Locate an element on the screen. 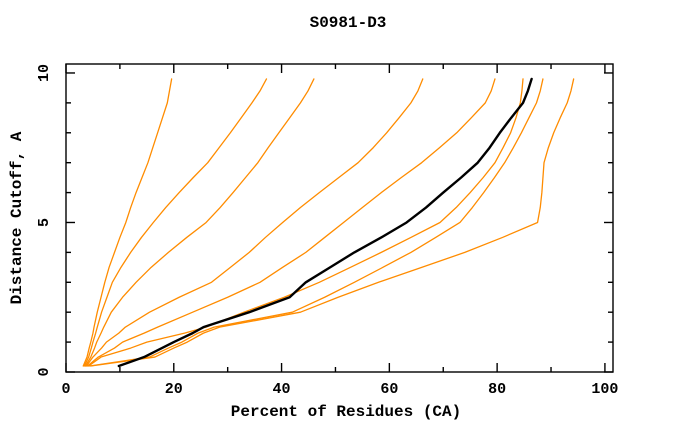 Image resolution: width=680 pixels, height=440 pixels. y-tick-label: 0 is located at coordinates (44, 371).